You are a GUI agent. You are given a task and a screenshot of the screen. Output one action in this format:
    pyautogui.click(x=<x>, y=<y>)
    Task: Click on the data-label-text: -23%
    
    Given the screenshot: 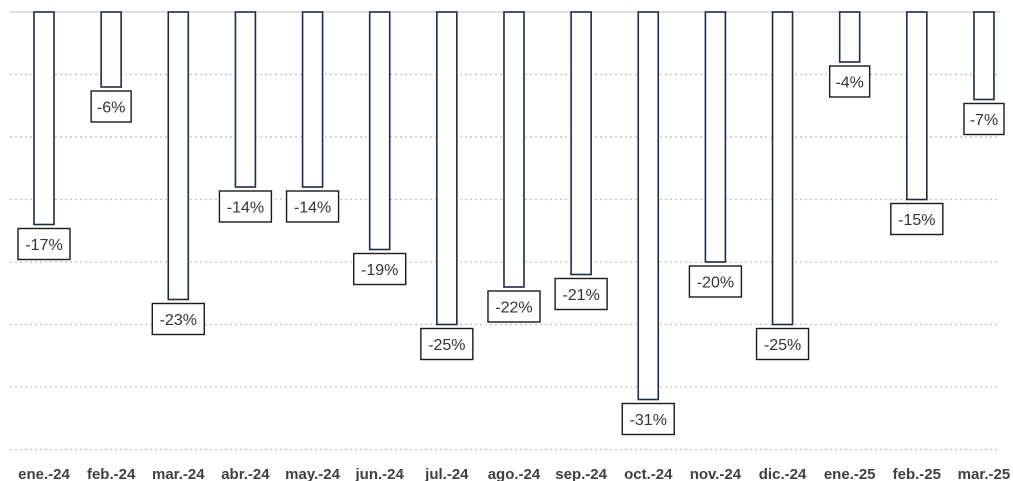 What is the action you would take?
    pyautogui.click(x=178, y=320)
    